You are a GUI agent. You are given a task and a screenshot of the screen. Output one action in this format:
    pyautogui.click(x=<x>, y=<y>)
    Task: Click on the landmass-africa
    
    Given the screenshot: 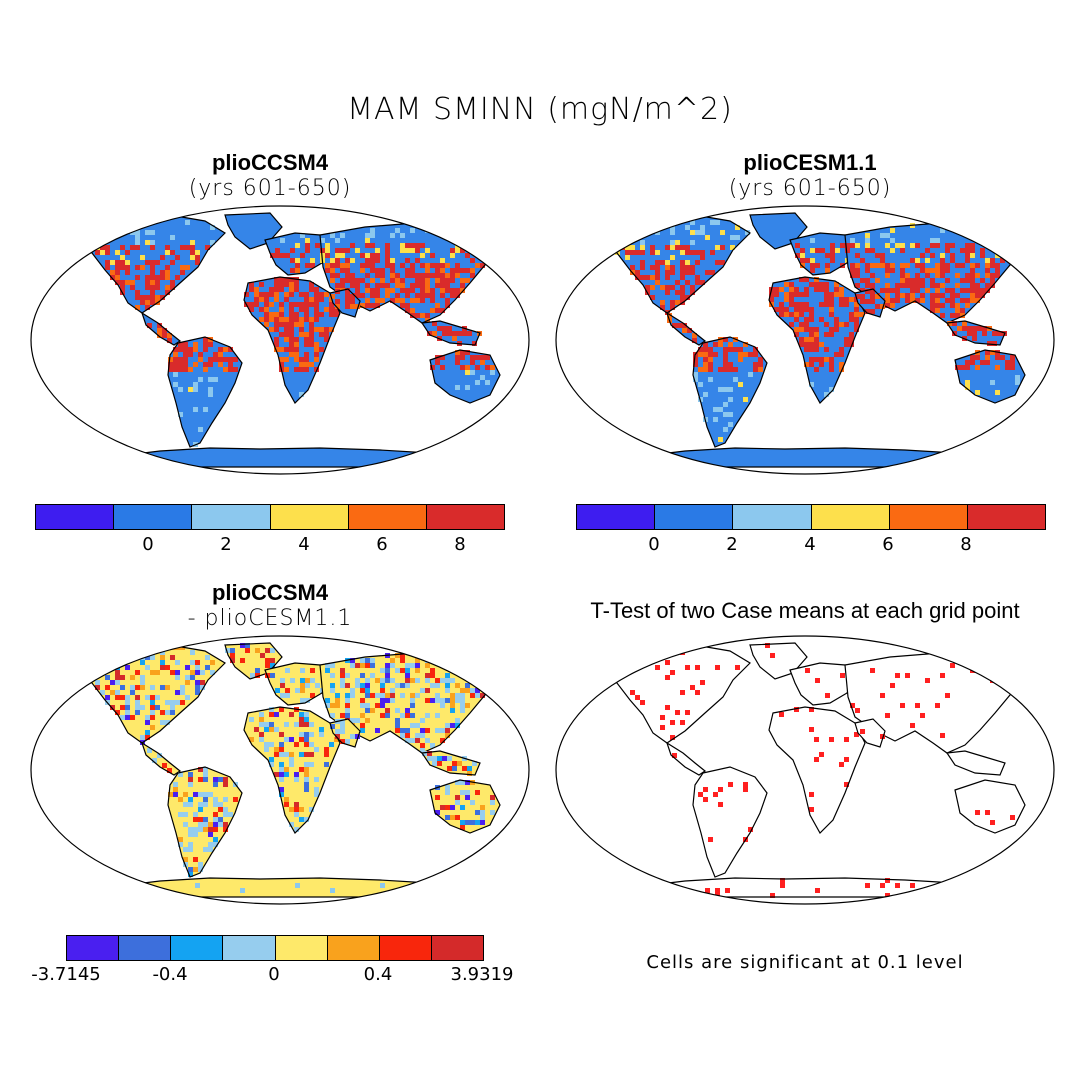 What is the action you would take?
    pyautogui.click(x=817, y=770)
    